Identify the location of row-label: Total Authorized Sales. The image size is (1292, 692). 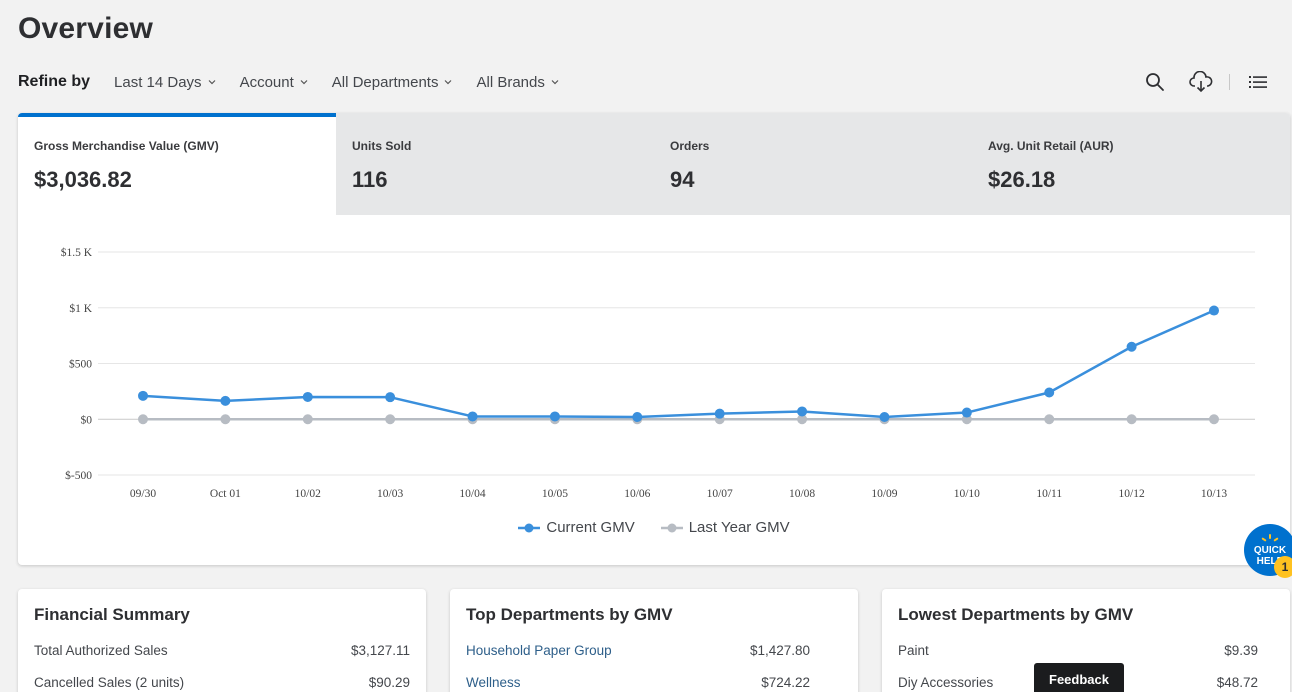
(101, 650).